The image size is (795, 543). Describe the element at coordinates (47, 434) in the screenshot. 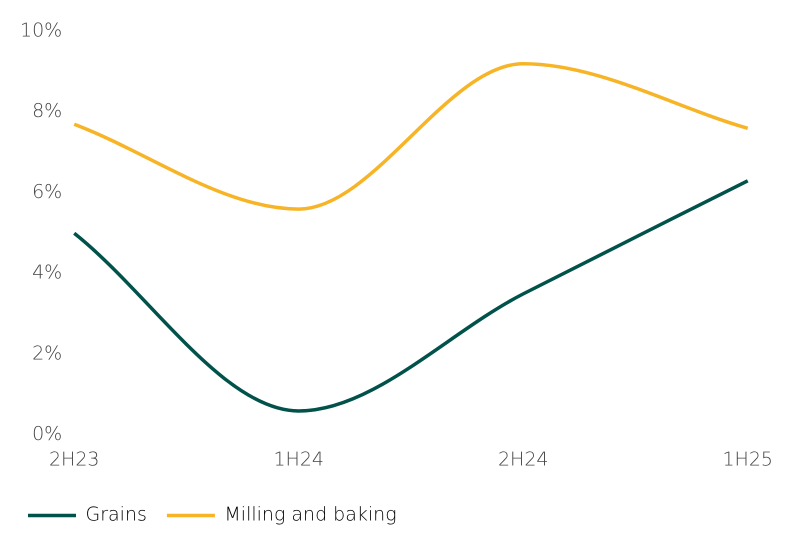

I see `y-tick-label: 0%` at that location.